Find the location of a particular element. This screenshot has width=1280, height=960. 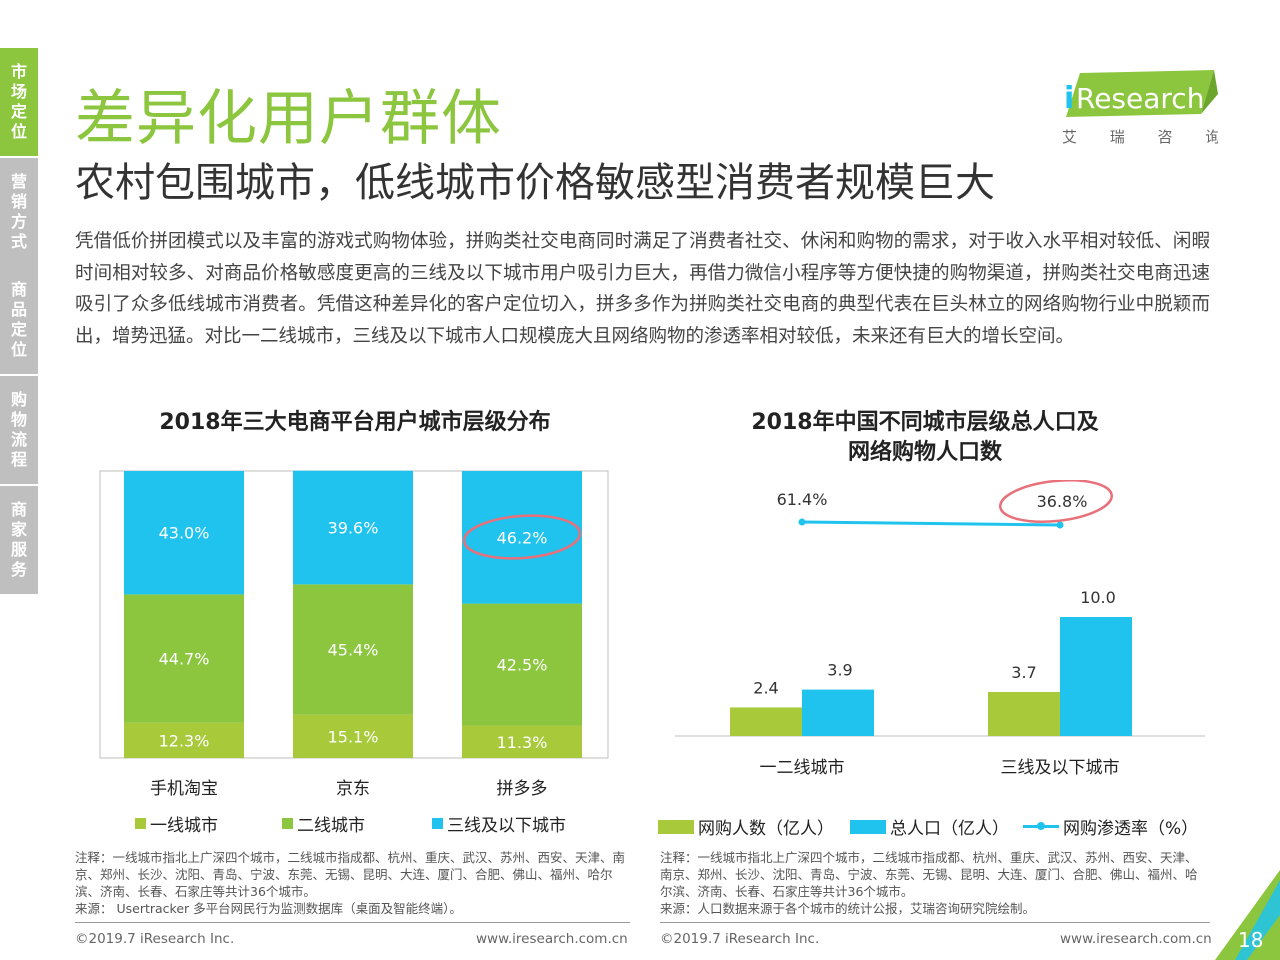

right-source-text: 来源：人口数据来源于各个城市的统计公报，艾瑞咨询研究院绘制。 is located at coordinates (848, 908).